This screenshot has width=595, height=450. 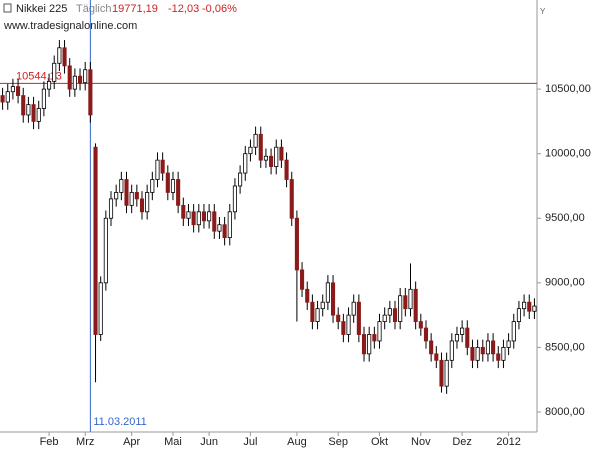 What do you see at coordinates (568, 89) in the screenshot?
I see `y-tick-label: 10500,00` at bounding box center [568, 89].